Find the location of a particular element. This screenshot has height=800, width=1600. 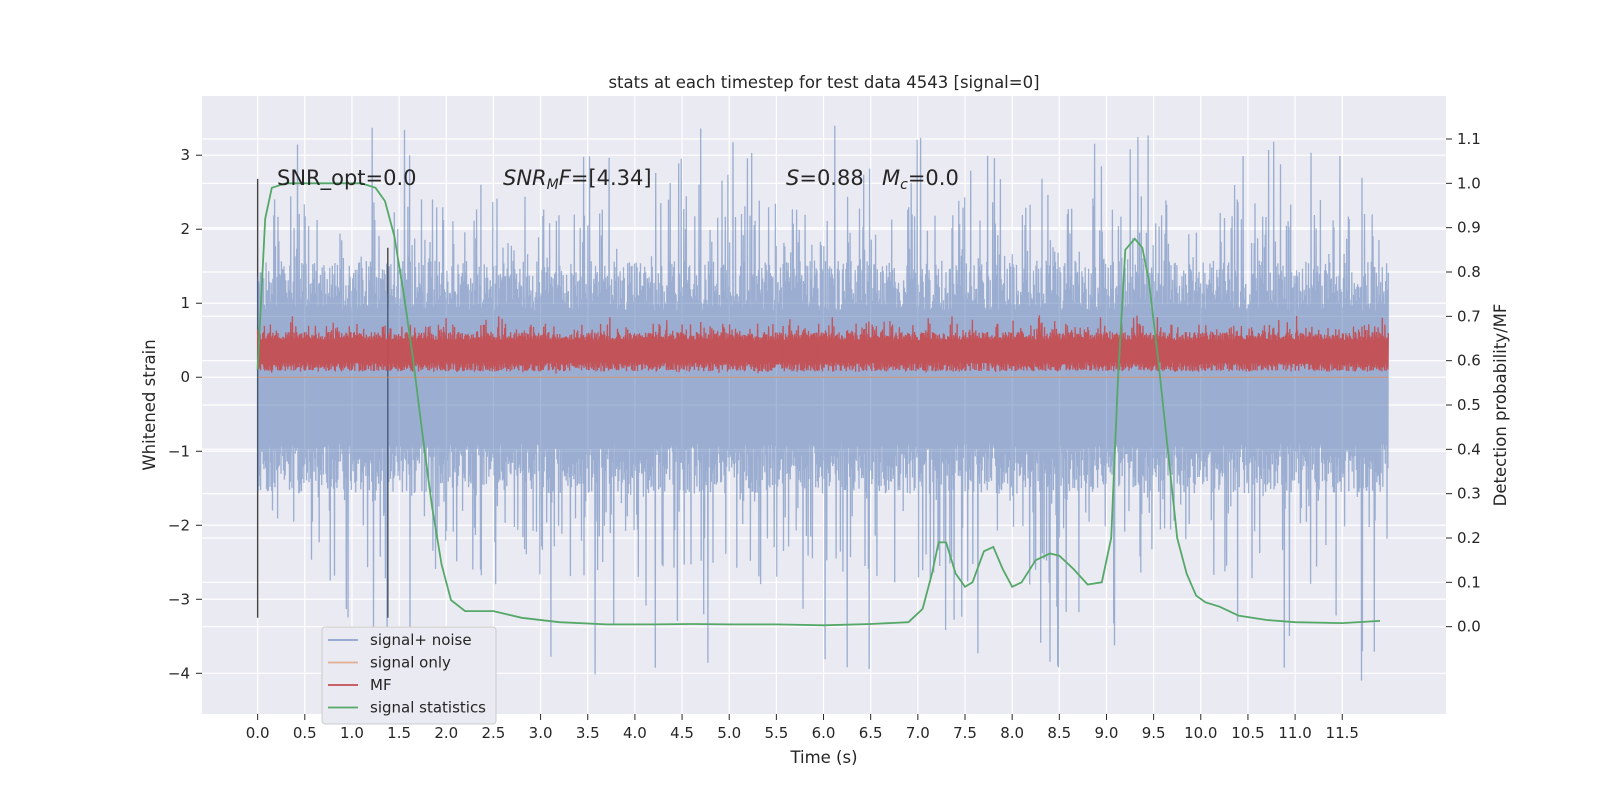

y-axis-right: 1.1 1.0 0.9 0.8 0.7 0.6 0.5 0.4 0.3 0.2 0.1 0.0 is located at coordinates (1463, 383).